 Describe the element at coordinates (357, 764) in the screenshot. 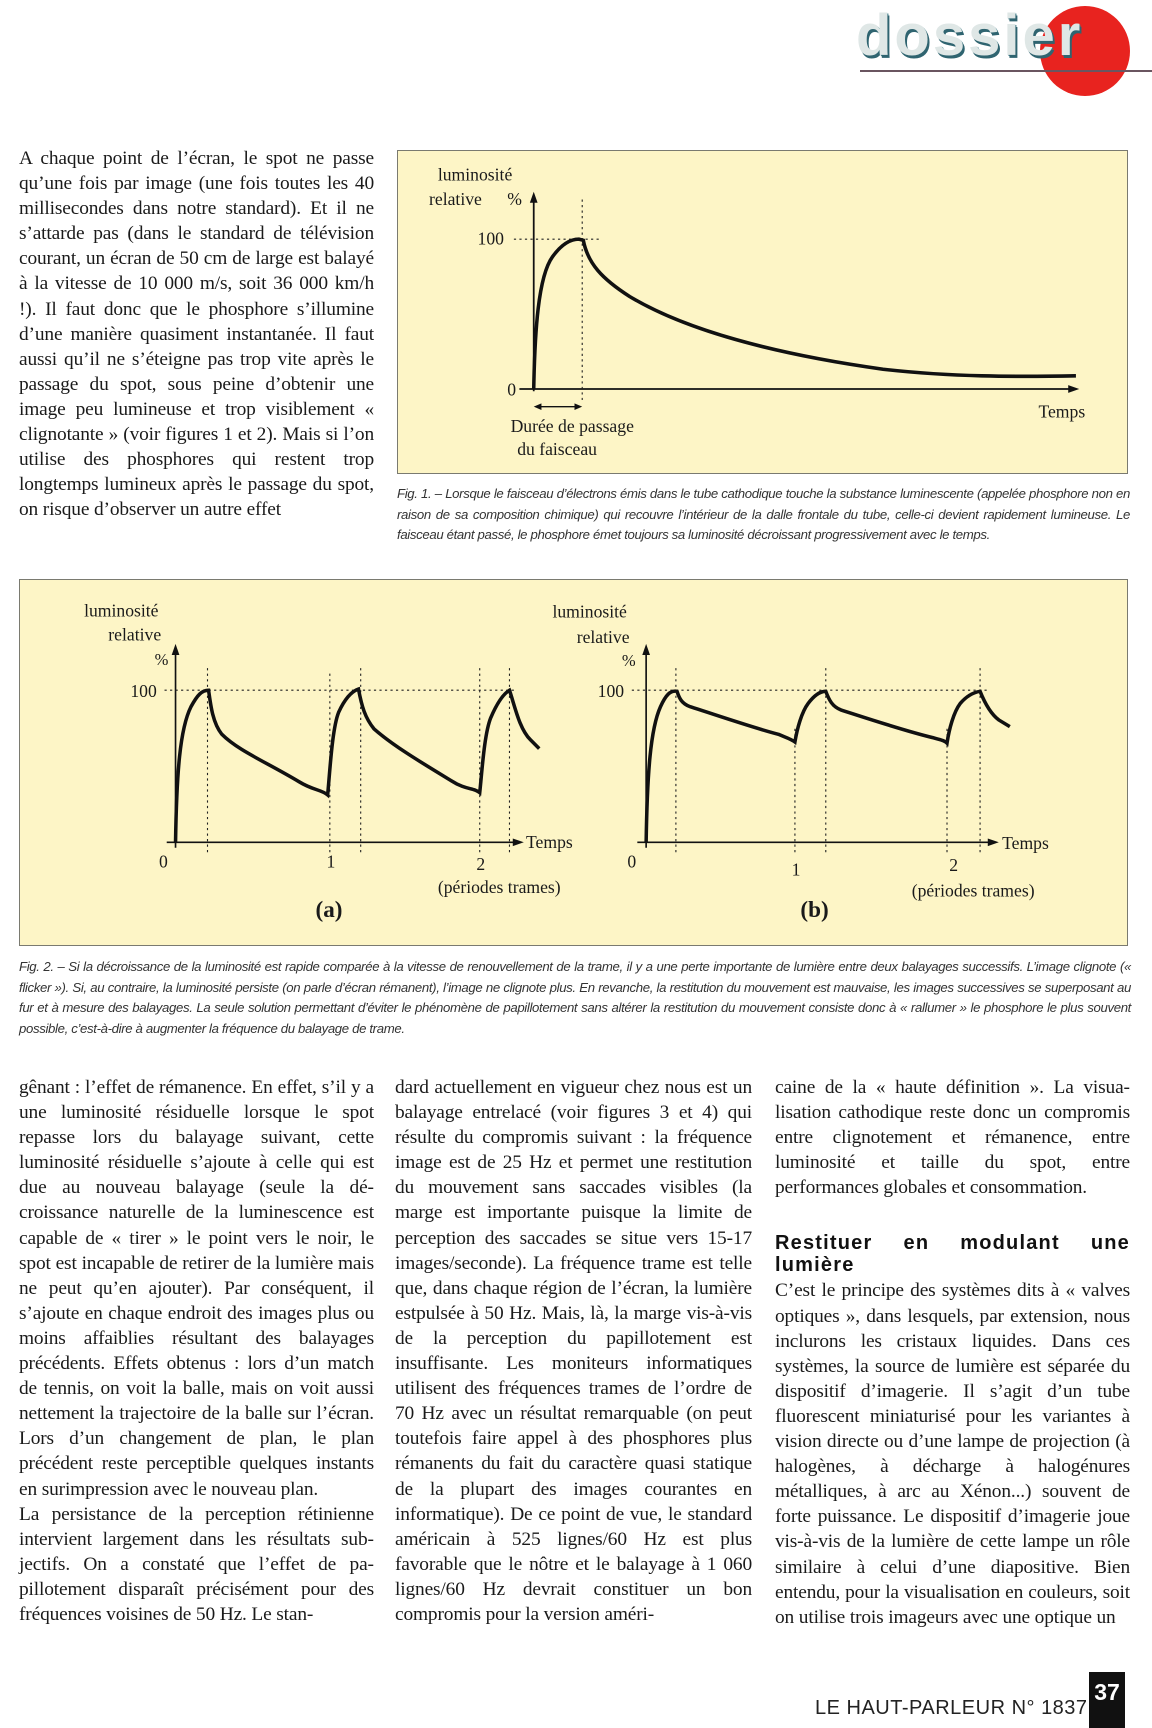

I see `panel-a-curve` at that location.